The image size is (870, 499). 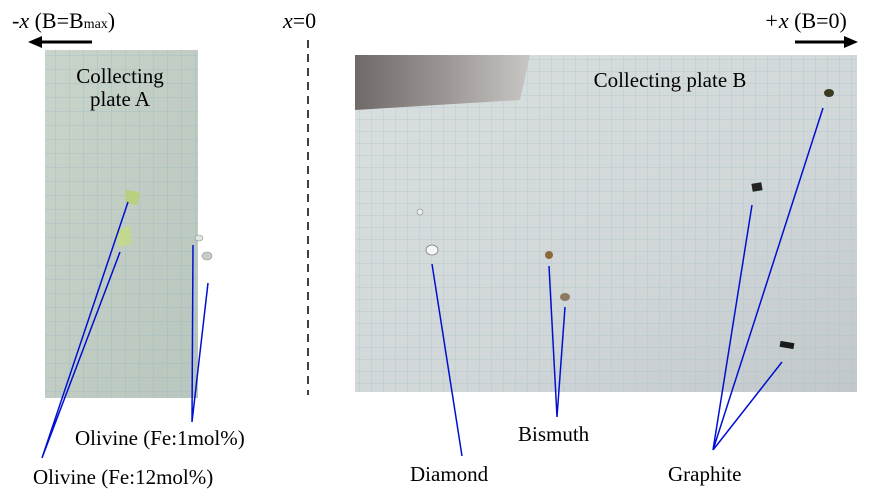 I want to click on text: +x, so click(x=776, y=20).